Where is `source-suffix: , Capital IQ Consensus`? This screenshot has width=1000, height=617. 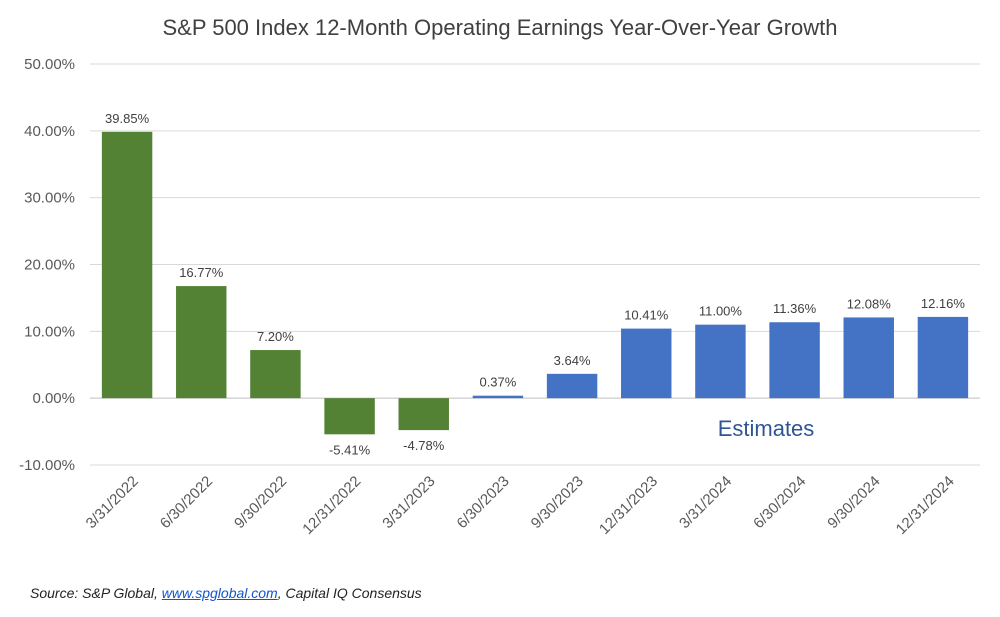 source-suffix: , Capital IQ Consensus is located at coordinates (349, 593).